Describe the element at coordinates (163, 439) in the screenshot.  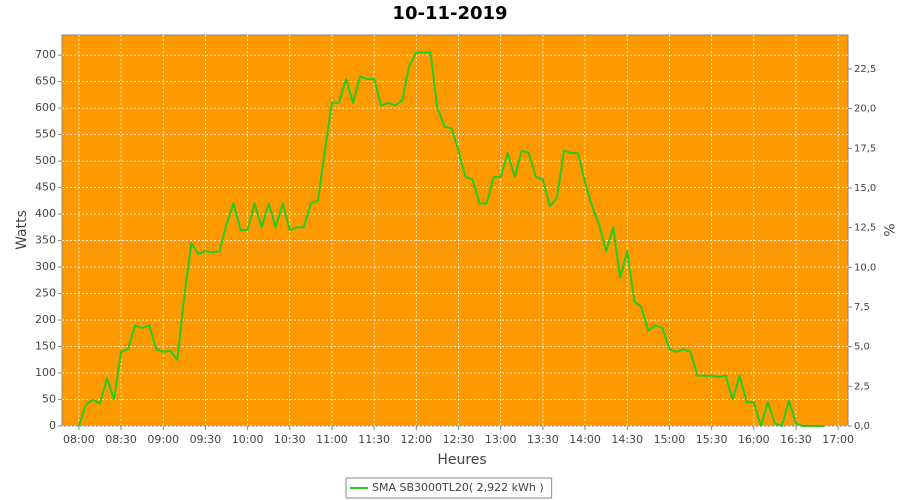
I see `x-tick-label: 09:00` at that location.